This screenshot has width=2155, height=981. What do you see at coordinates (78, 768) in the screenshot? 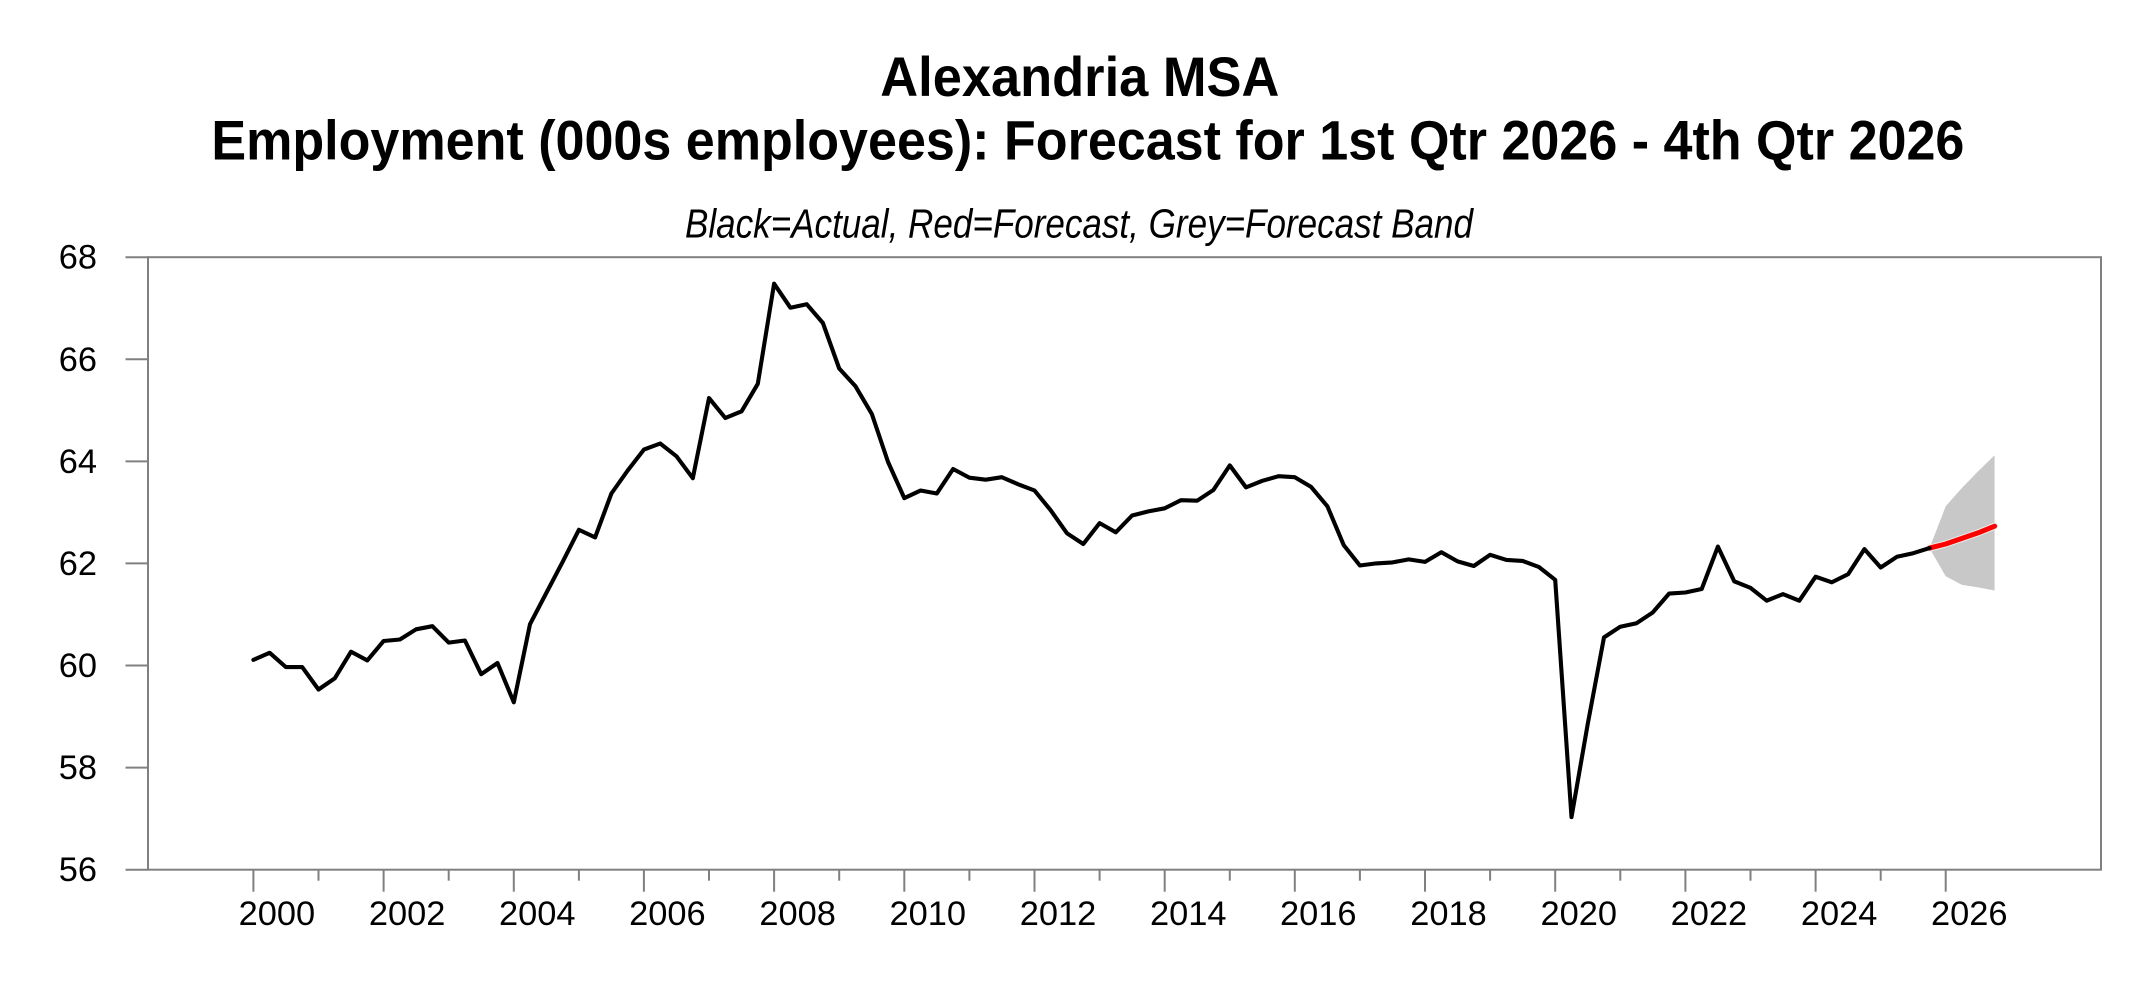
I see `svg-text: 58` at bounding box center [78, 768].